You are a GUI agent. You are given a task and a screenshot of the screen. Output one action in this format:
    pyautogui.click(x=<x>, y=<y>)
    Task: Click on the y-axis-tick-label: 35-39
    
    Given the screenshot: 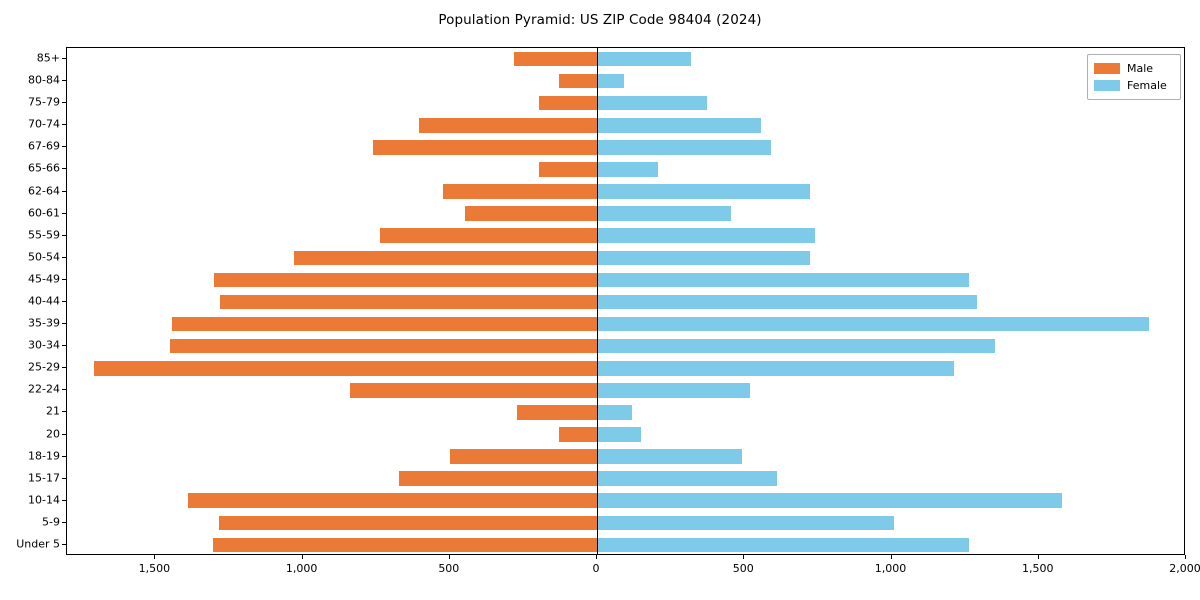 What is the action you would take?
    pyautogui.click(x=44, y=323)
    